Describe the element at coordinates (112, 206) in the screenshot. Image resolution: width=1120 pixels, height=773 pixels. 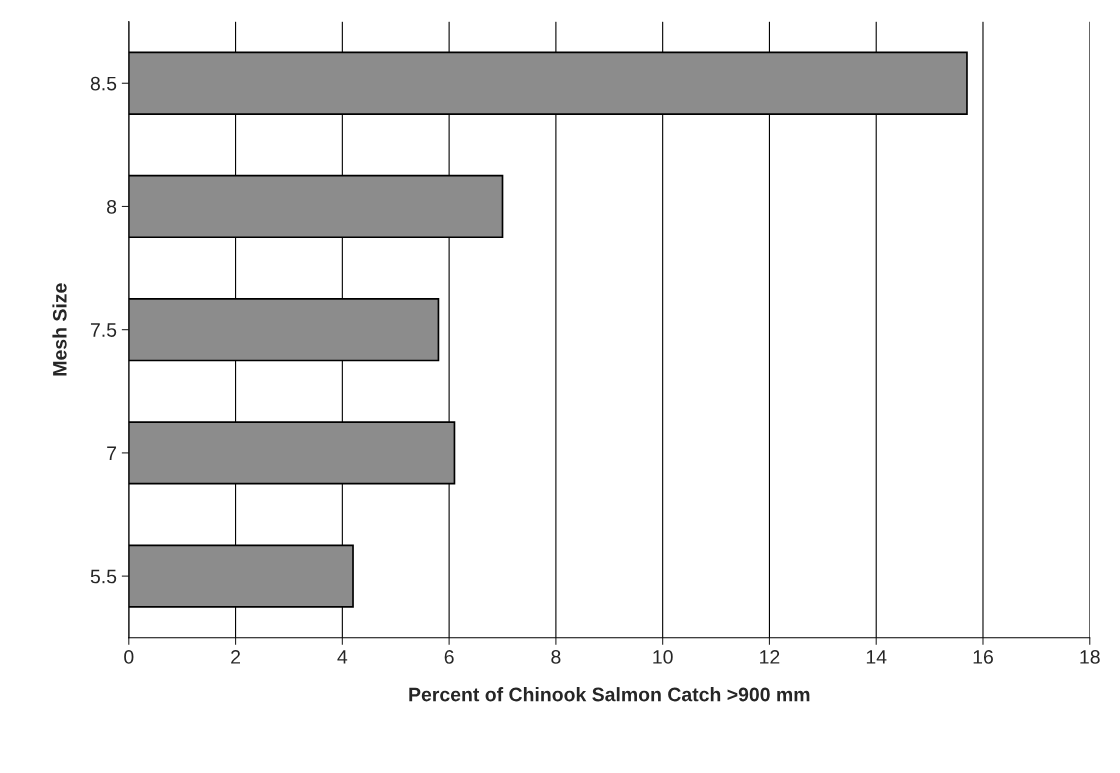
I see `y-tick-label: 8` at that location.